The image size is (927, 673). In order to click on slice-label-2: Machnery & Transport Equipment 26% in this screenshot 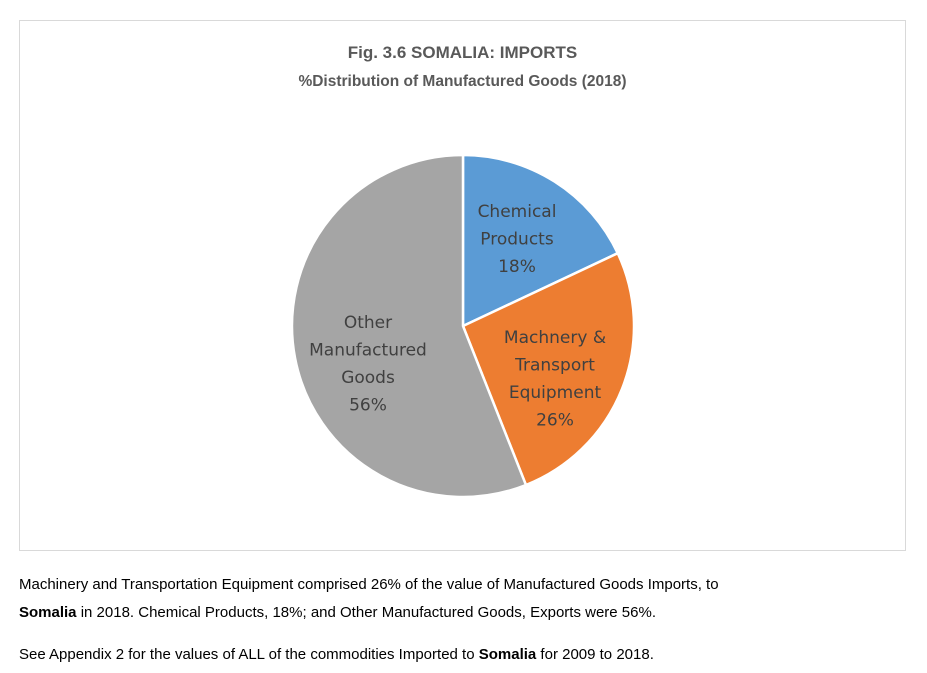, I will do `click(555, 379)`.